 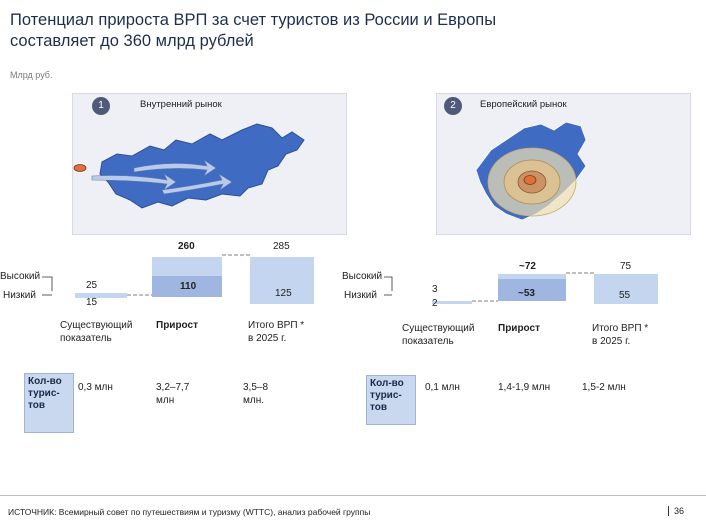 I want to click on unit-label: Млрд руб., so click(x=31, y=75).